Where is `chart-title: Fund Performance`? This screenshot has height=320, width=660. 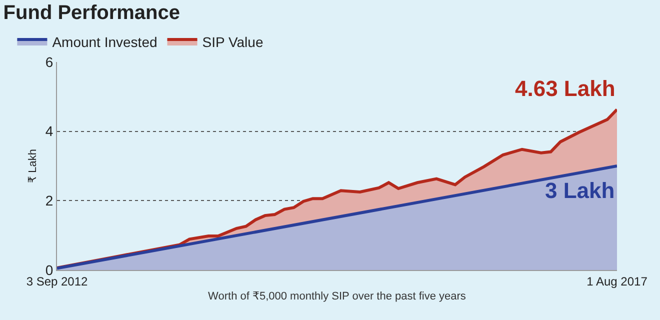
chart-title: Fund Performance is located at coordinates (91, 13).